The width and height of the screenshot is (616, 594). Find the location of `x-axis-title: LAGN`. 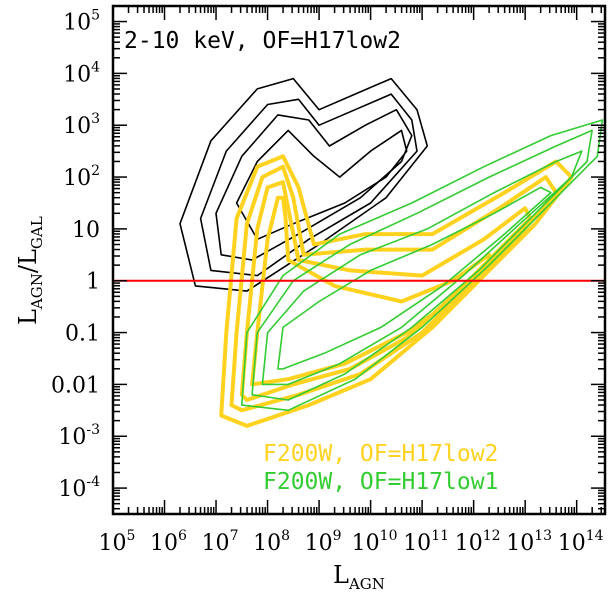

x-axis-title: LAGN is located at coordinates (359, 577).